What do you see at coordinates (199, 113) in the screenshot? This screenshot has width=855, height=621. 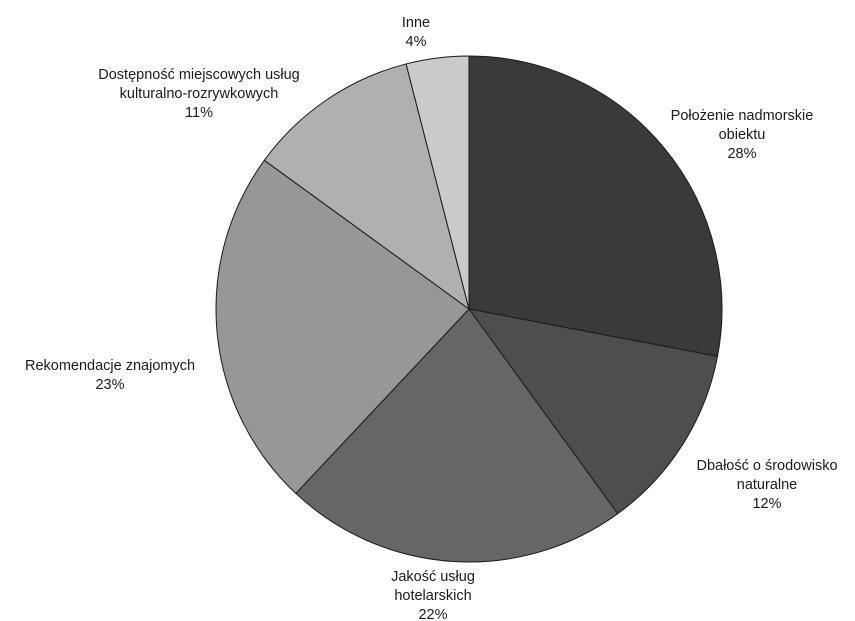 I see `slice-percent-label: 11%` at bounding box center [199, 113].